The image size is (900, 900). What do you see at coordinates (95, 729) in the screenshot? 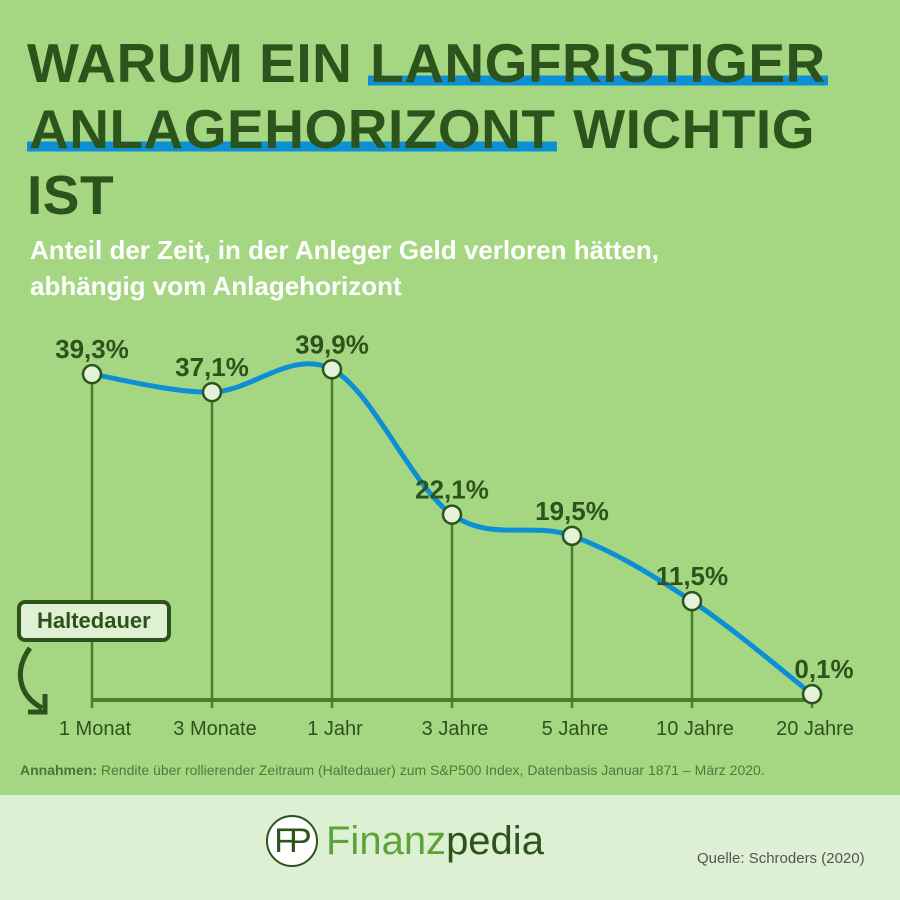
I see `x-tick-label: 1 Monat` at bounding box center [95, 729].